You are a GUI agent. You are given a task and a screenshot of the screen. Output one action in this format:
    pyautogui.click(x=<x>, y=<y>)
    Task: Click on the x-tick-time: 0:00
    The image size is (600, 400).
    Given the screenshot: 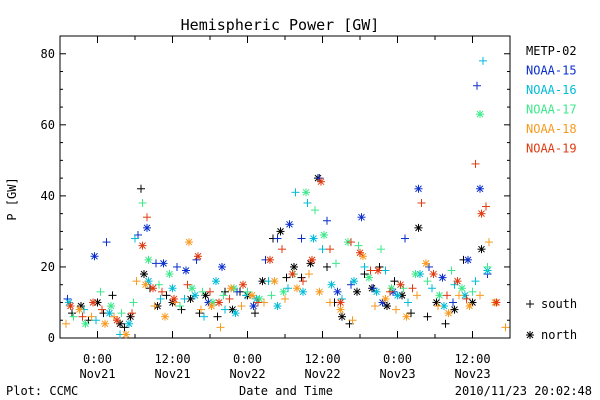 What is the action you would take?
    pyautogui.click(x=97, y=359)
    